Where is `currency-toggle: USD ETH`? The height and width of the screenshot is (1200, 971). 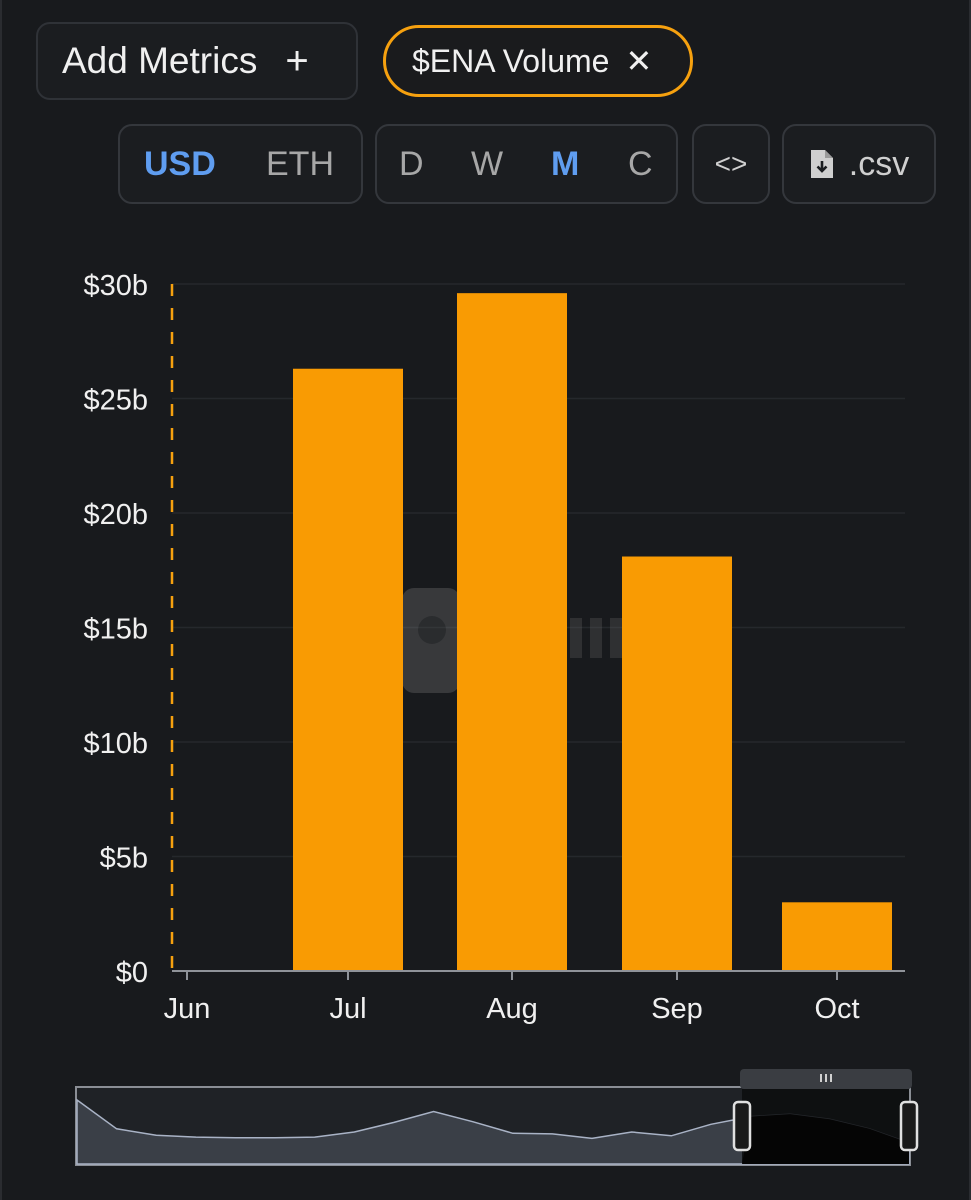 currency-toggle: USD ETH is located at coordinates (240, 164).